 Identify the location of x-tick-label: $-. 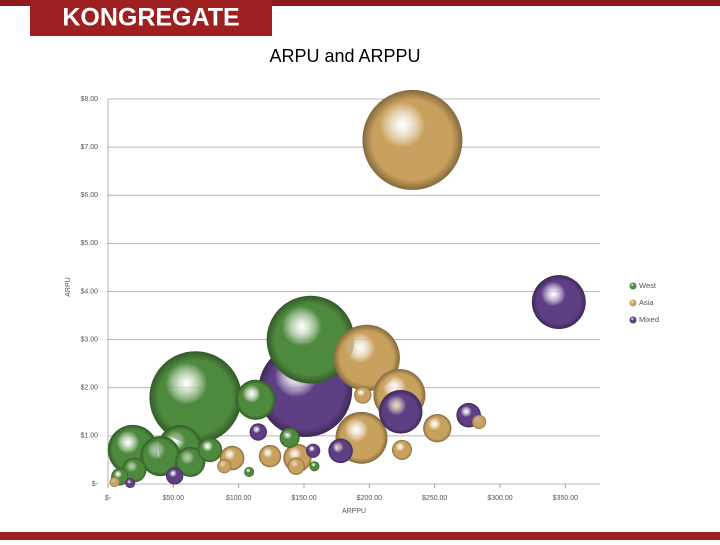
(108, 498).